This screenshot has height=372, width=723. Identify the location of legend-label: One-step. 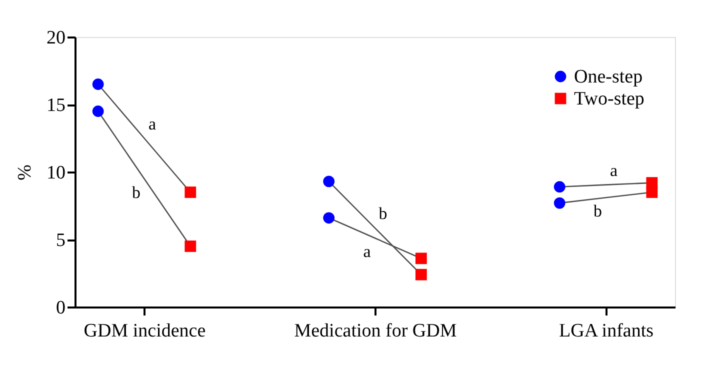
(608, 77).